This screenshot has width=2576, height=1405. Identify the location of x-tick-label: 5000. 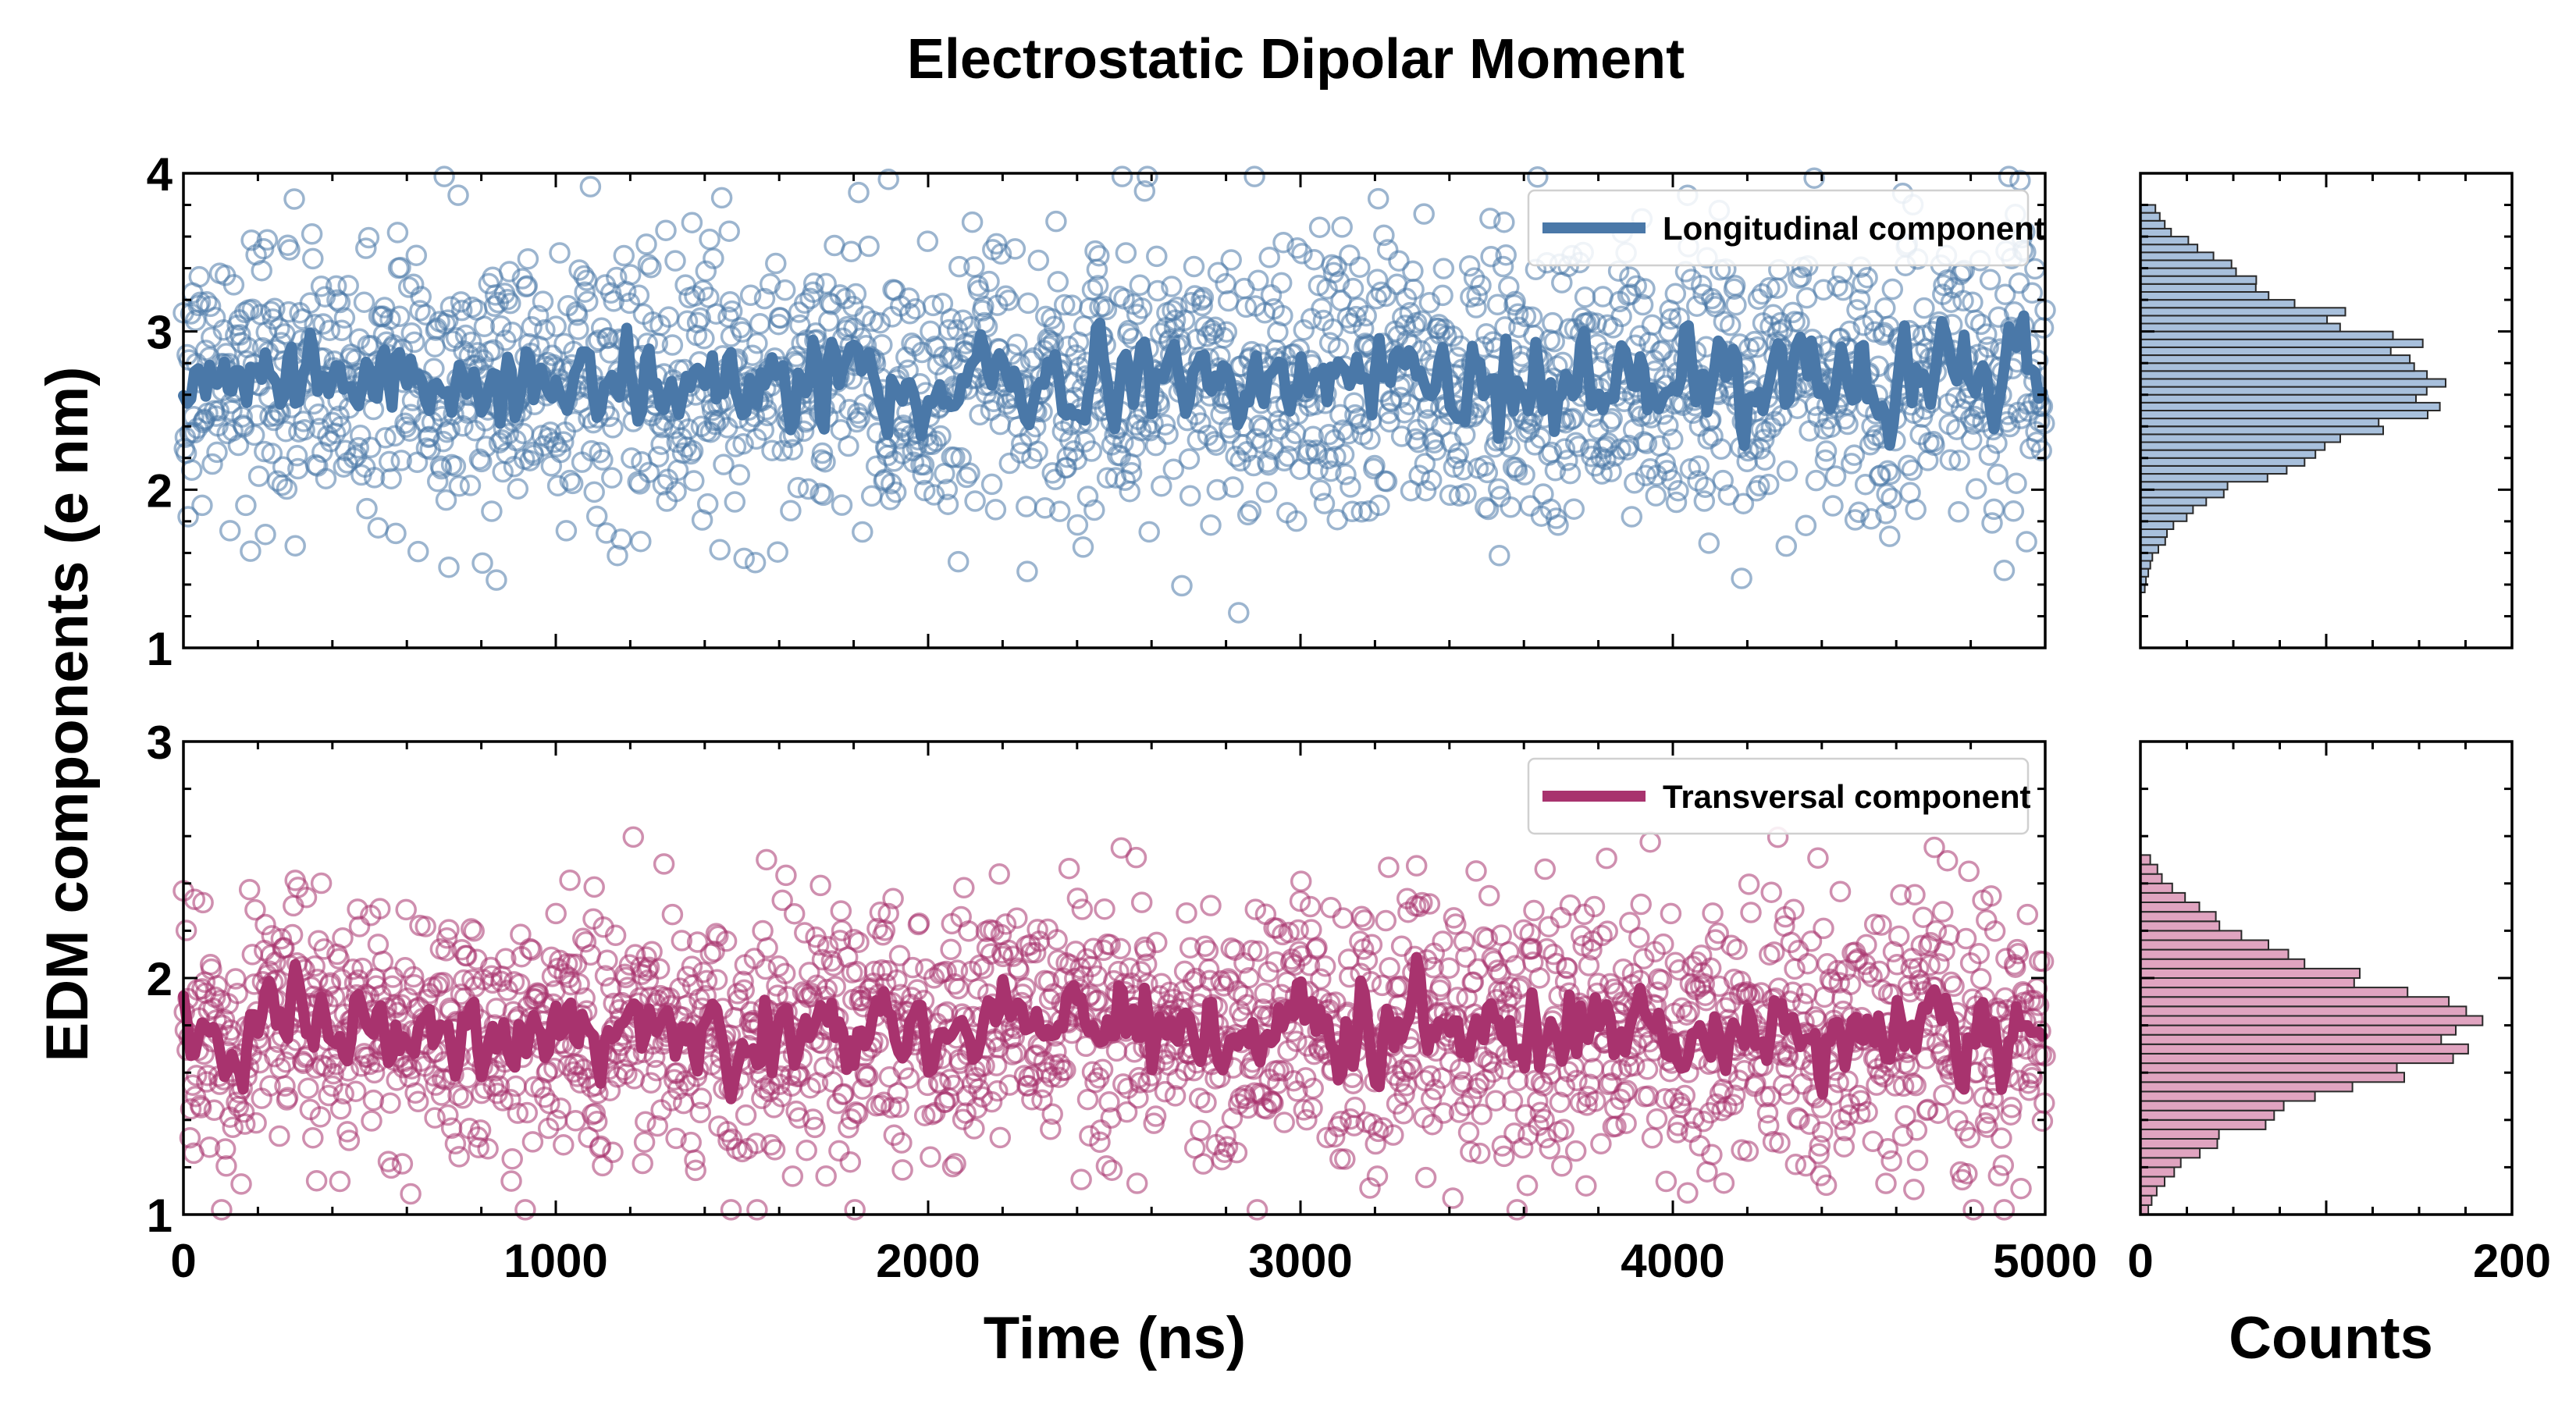
(2045, 1261).